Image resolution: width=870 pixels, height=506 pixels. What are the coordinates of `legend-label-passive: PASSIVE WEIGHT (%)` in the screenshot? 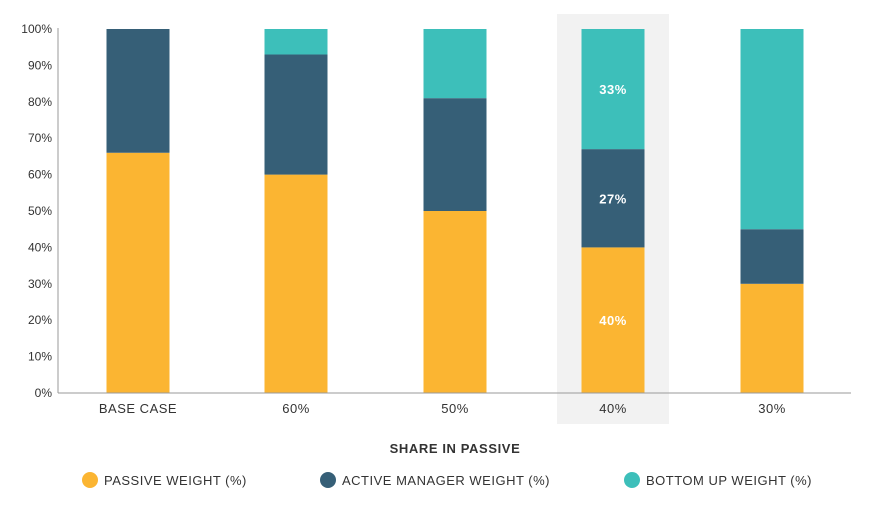 It's located at (175, 480).